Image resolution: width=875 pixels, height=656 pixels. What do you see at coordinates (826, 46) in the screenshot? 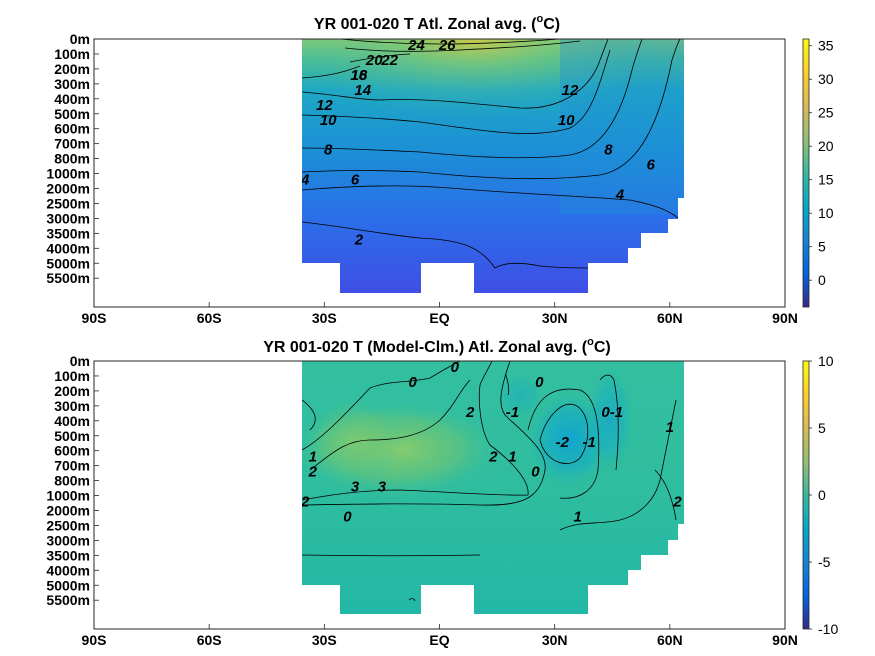
I see `top-colorbar-tick-label: 35` at bounding box center [826, 46].